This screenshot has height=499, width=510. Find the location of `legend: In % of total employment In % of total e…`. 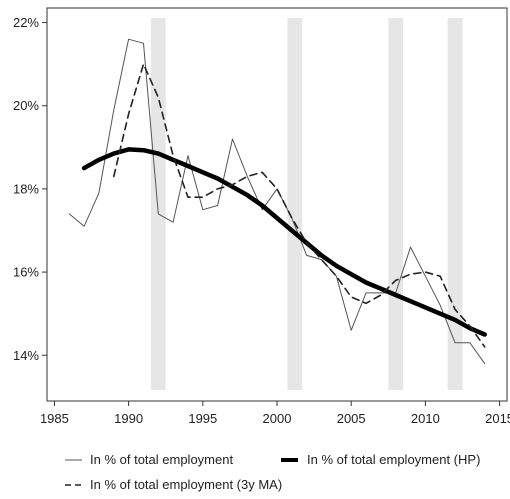

legend: In % of total employment In % of total e… is located at coordinates (272, 472).